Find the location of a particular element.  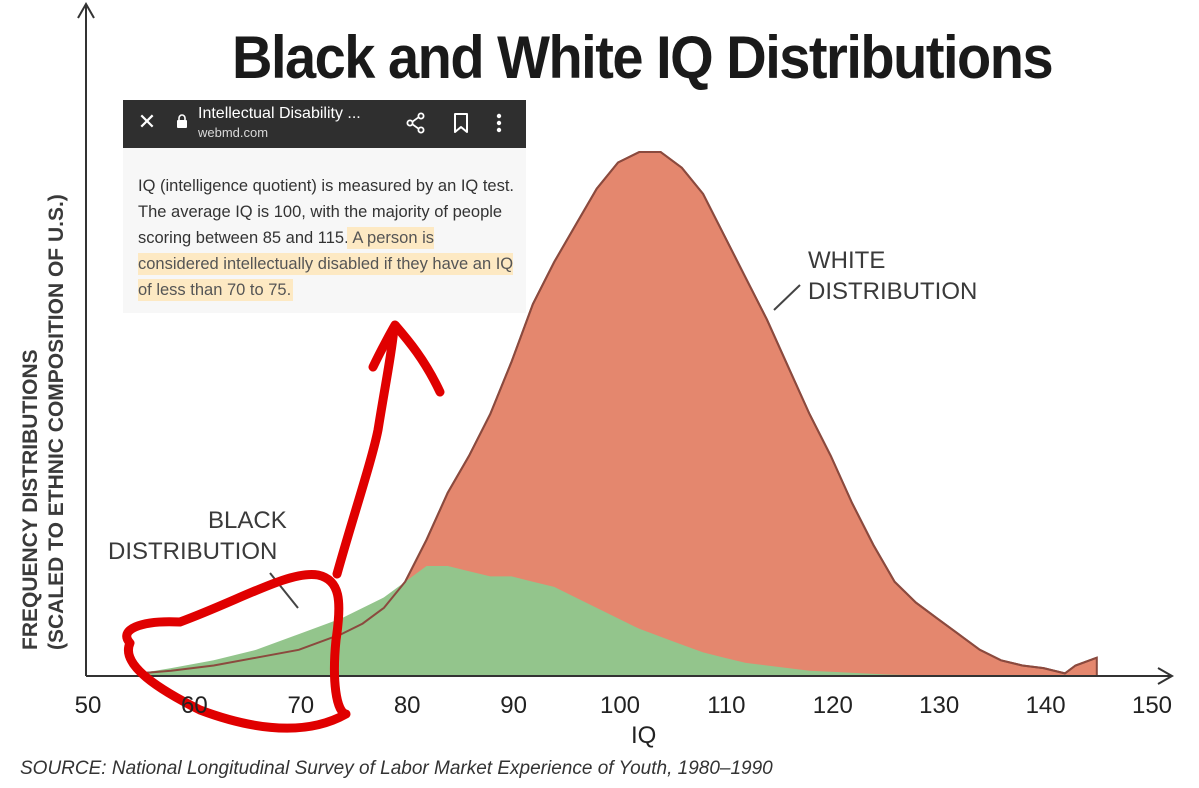

white-label-line1: WHITE is located at coordinates (847, 260).